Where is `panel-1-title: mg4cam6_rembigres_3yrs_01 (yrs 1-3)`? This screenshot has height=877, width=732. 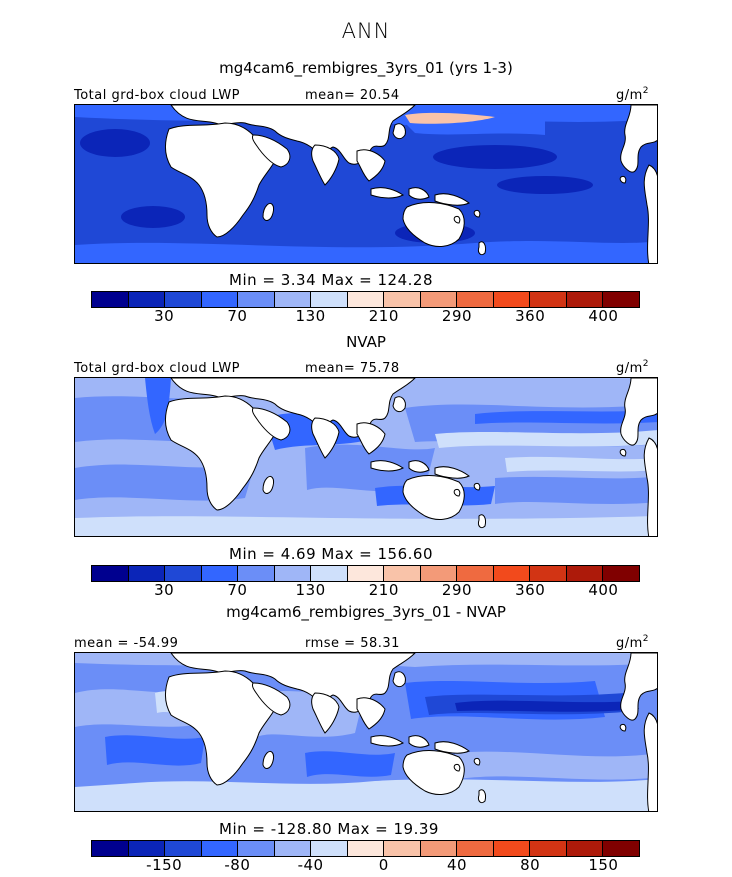
panel-1-title: mg4cam6_rembigres_3yrs_01 (yrs 1-3) is located at coordinates (366, 68).